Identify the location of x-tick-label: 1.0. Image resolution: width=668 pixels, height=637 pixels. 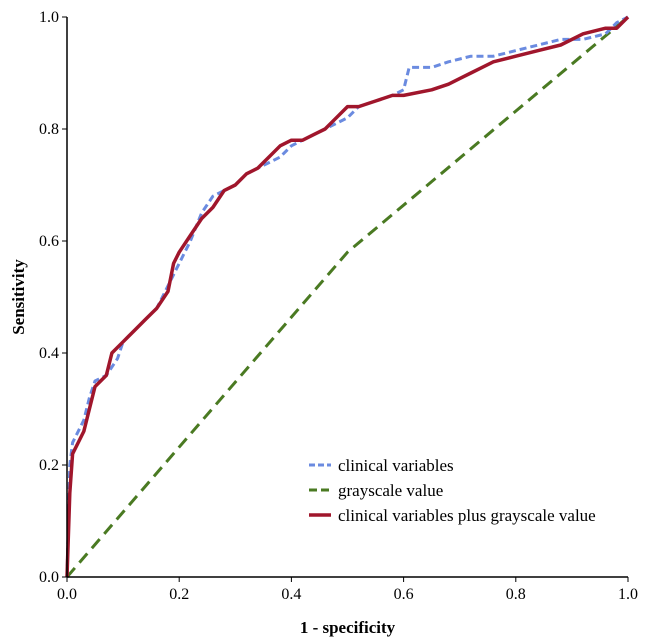
(628, 594).